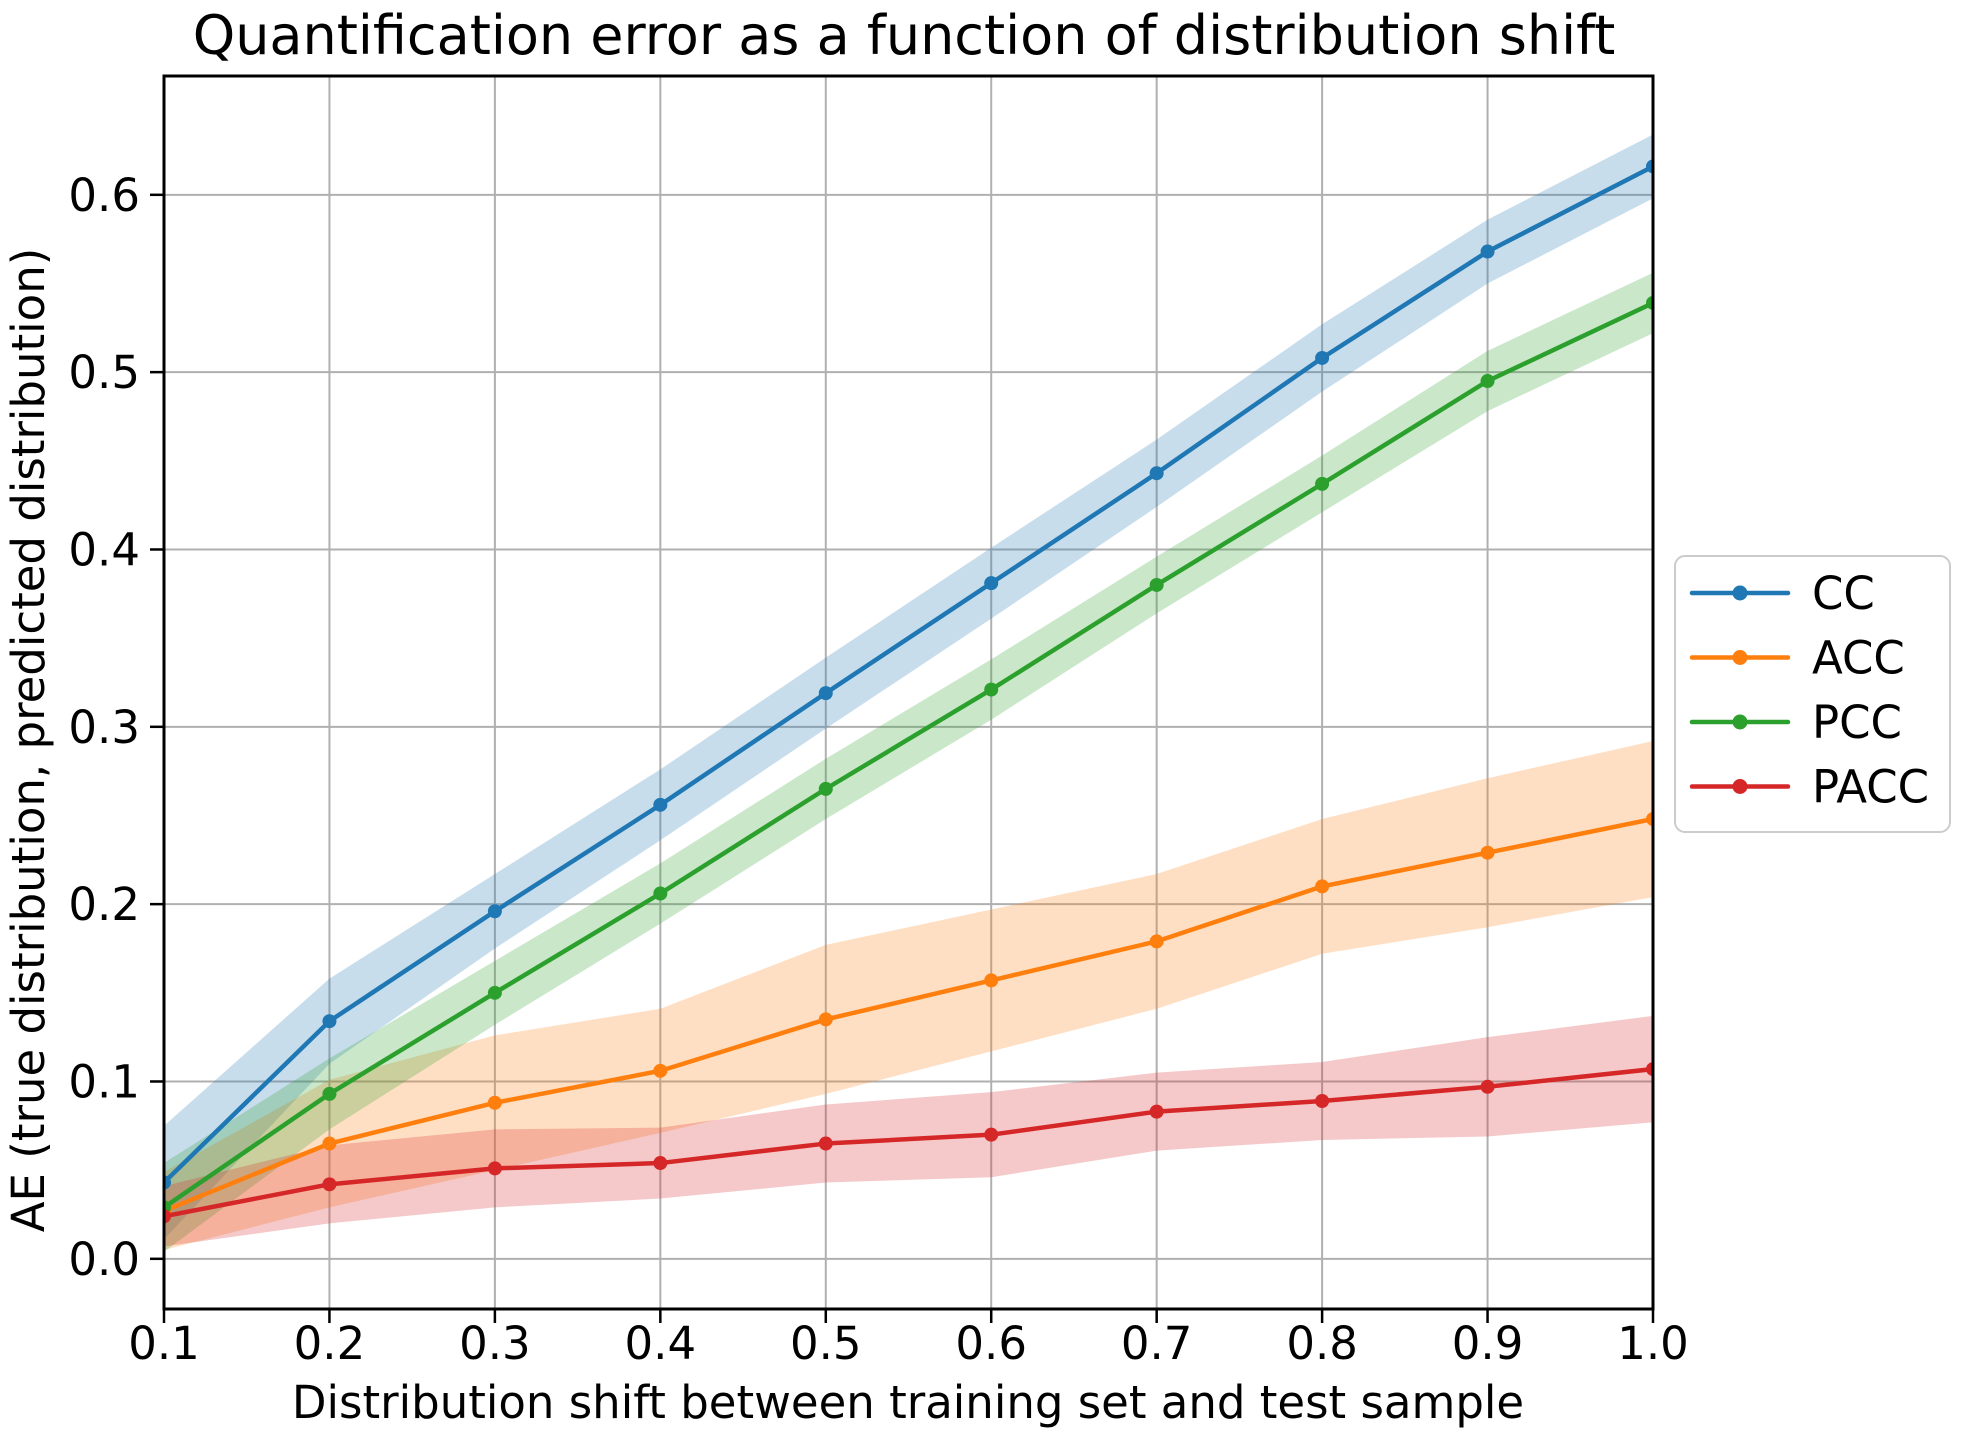  Describe the element at coordinates (826, 1343) in the screenshot. I see `x-tick-label: 0.5` at that location.